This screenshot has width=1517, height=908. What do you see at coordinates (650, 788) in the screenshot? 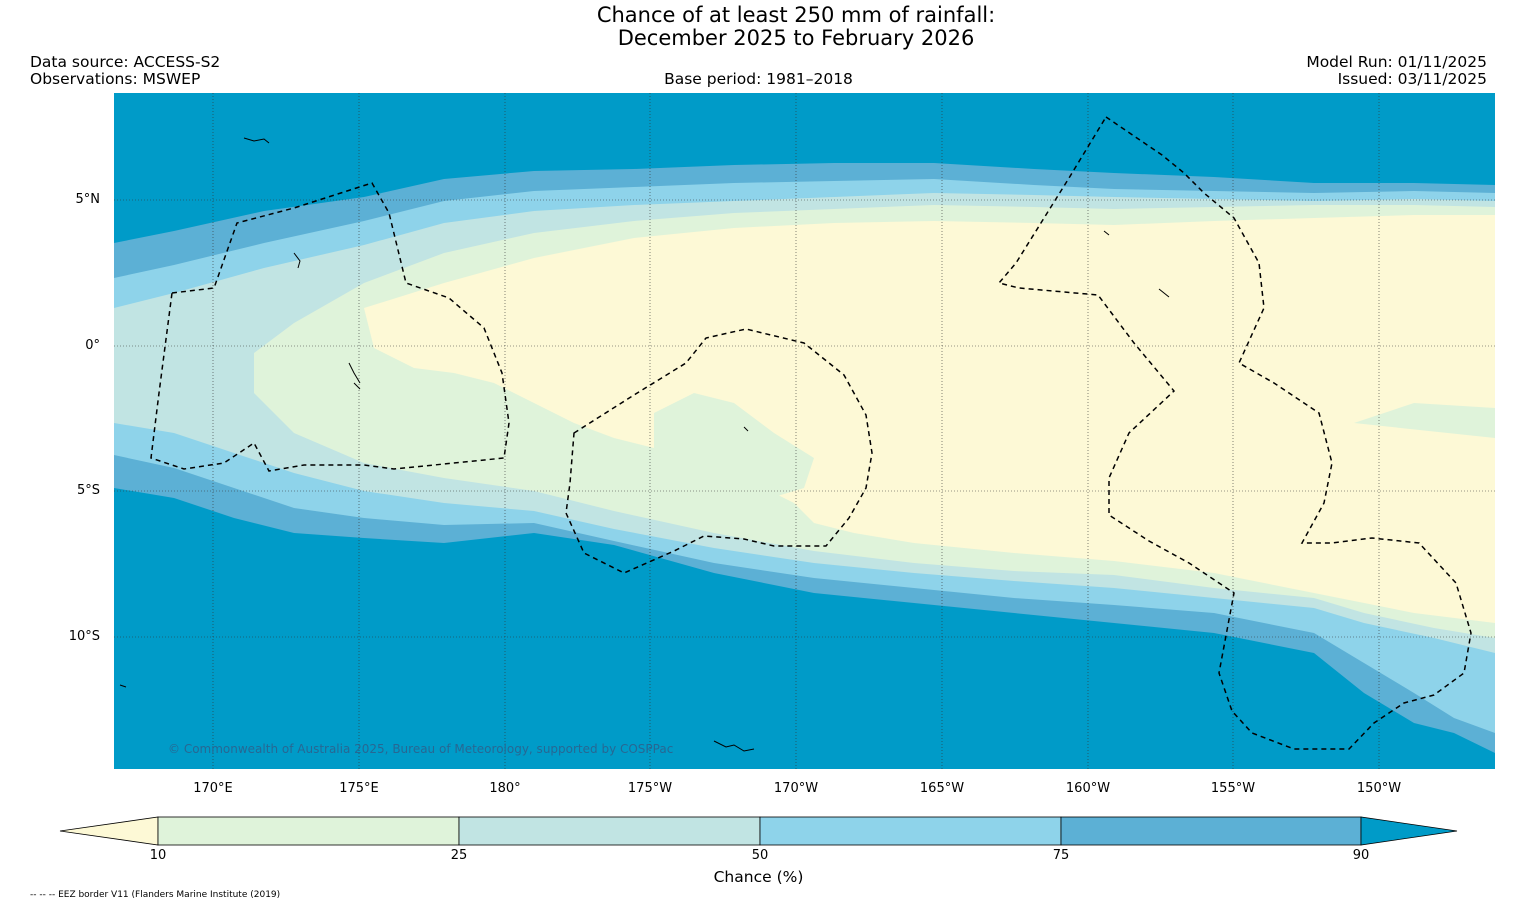
I see `lon-label-175w: 175°W` at bounding box center [650, 788].